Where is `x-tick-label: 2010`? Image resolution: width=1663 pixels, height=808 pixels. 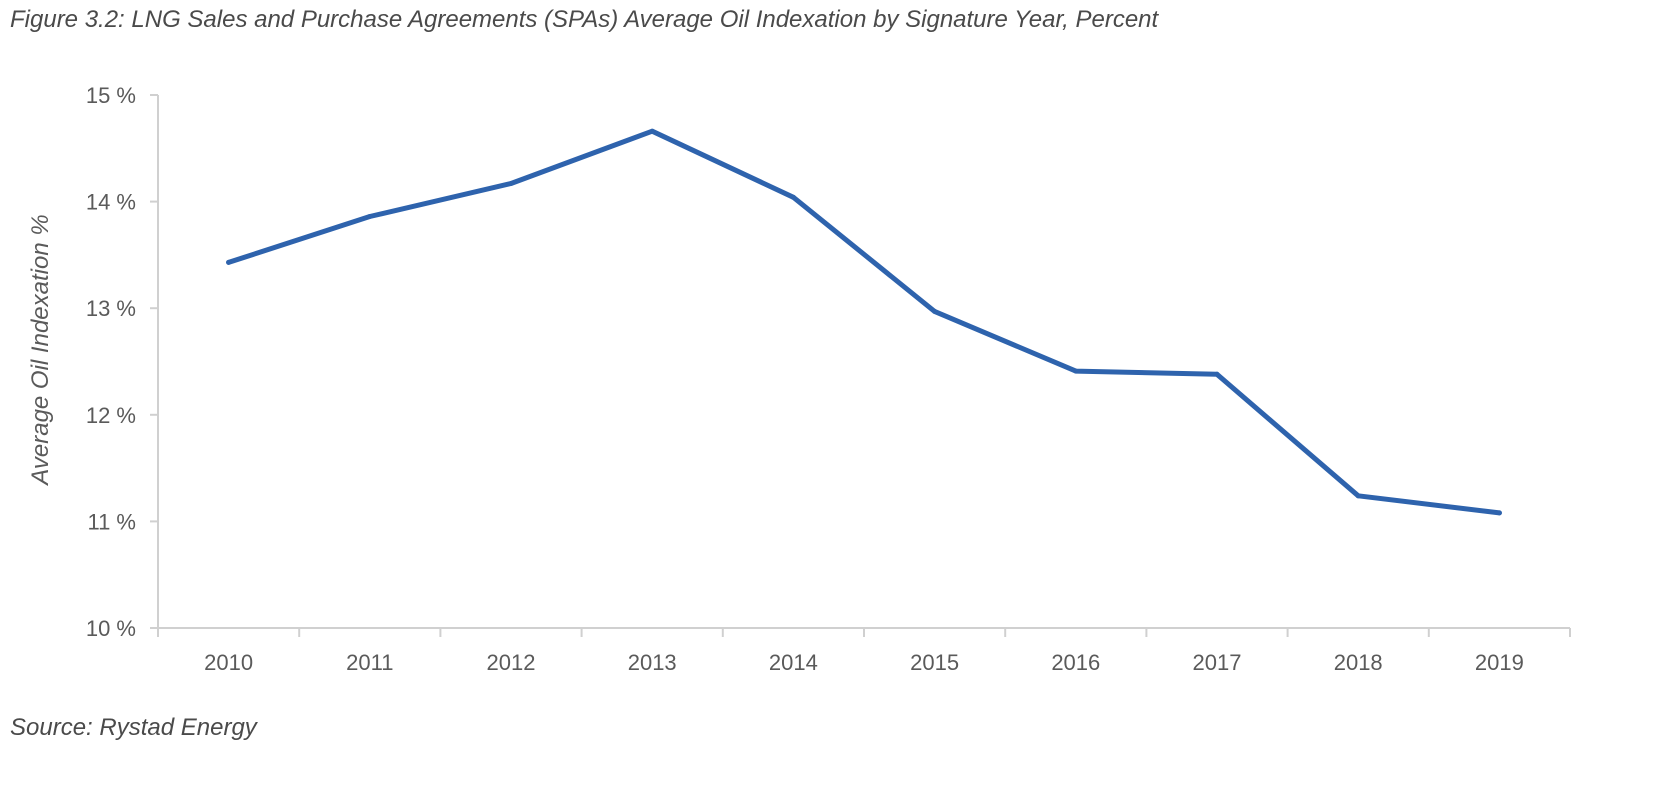
x-tick-label: 2010 is located at coordinates (228, 662).